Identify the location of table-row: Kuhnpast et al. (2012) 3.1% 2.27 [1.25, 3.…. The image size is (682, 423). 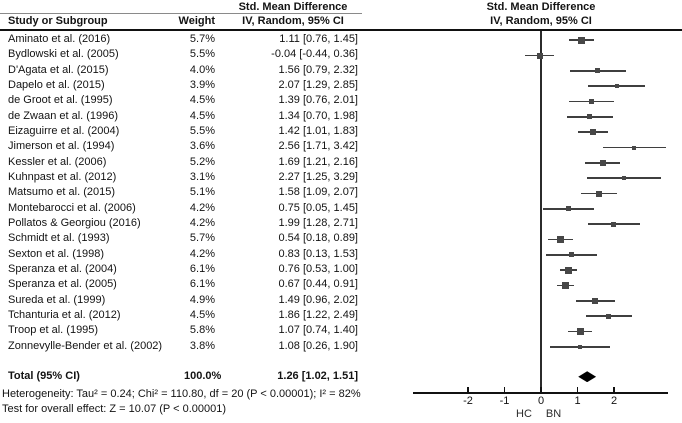
(179, 177).